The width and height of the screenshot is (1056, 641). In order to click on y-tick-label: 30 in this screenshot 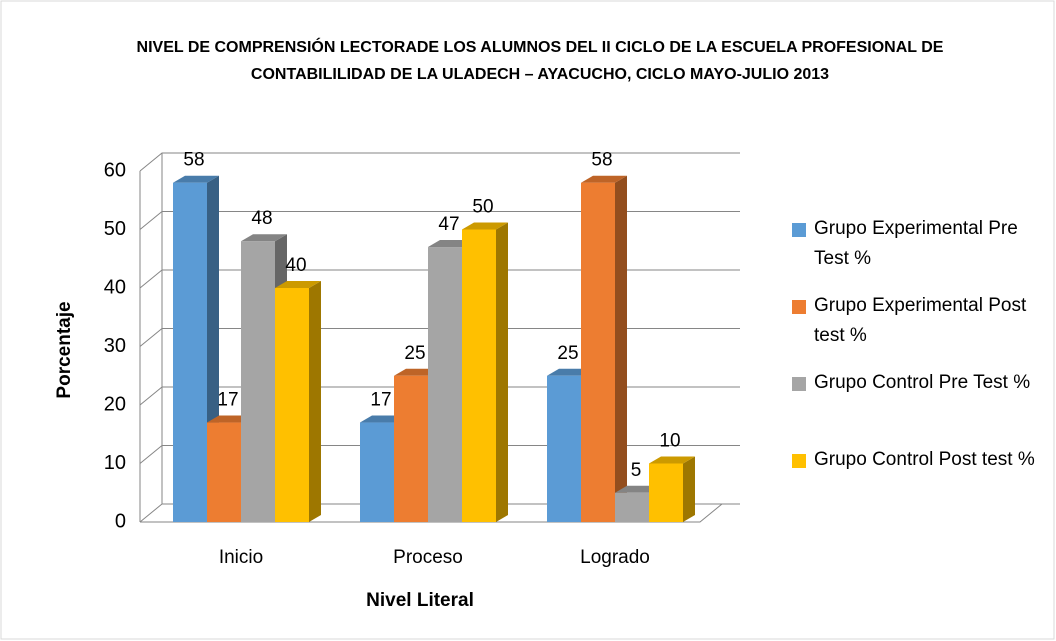, I will do `click(115, 346)`.